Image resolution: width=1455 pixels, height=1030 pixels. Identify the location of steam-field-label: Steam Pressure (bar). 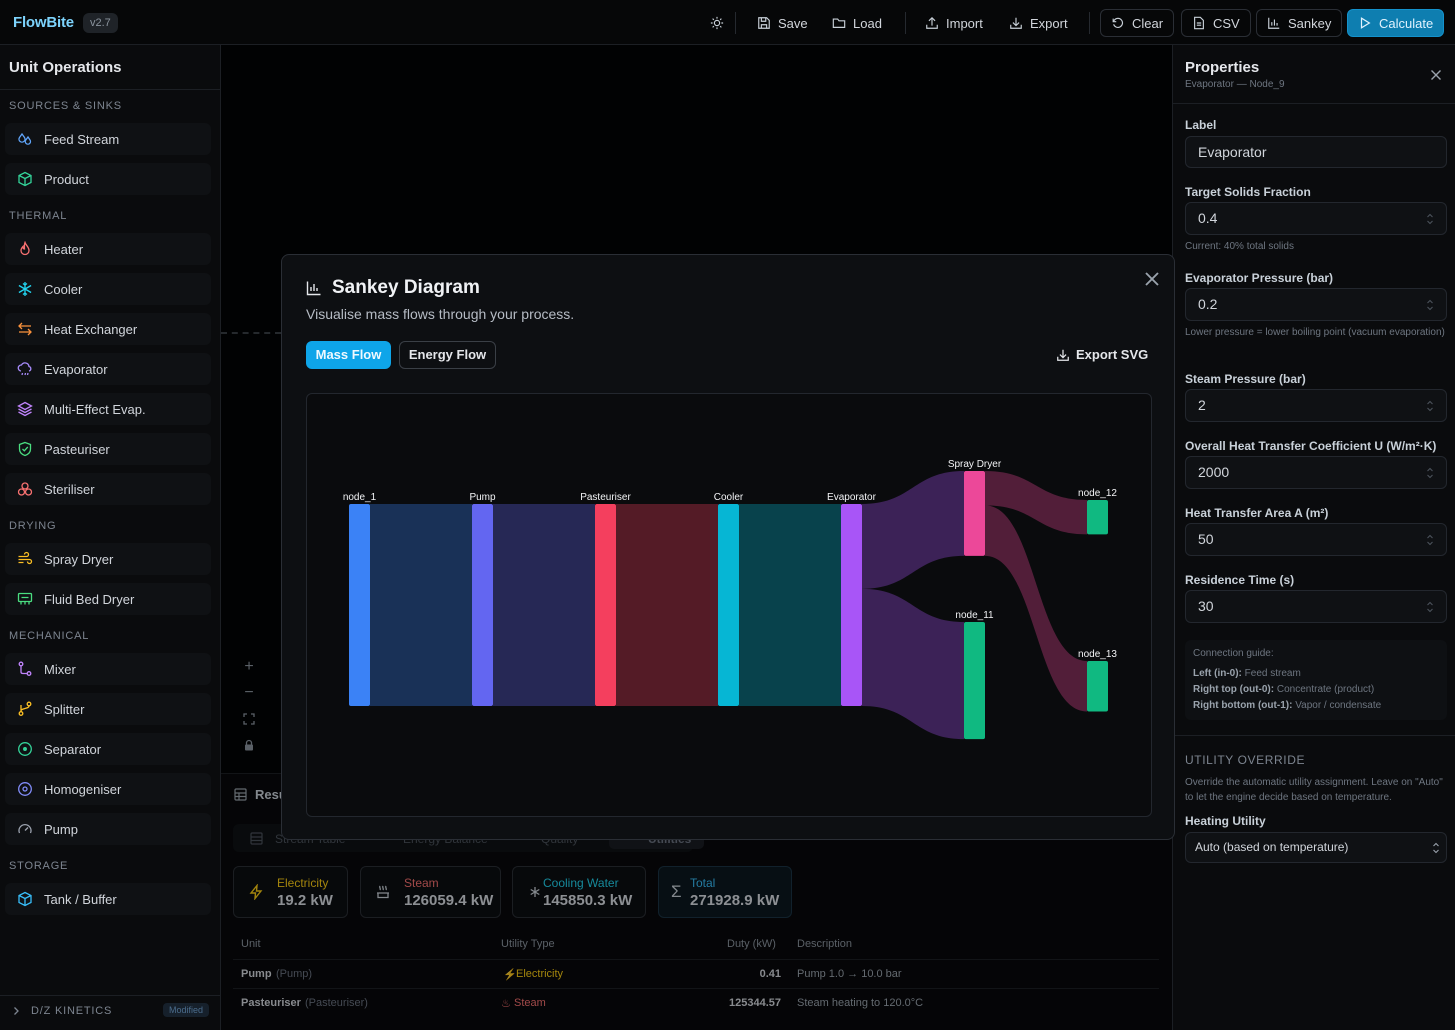
(1245, 379).